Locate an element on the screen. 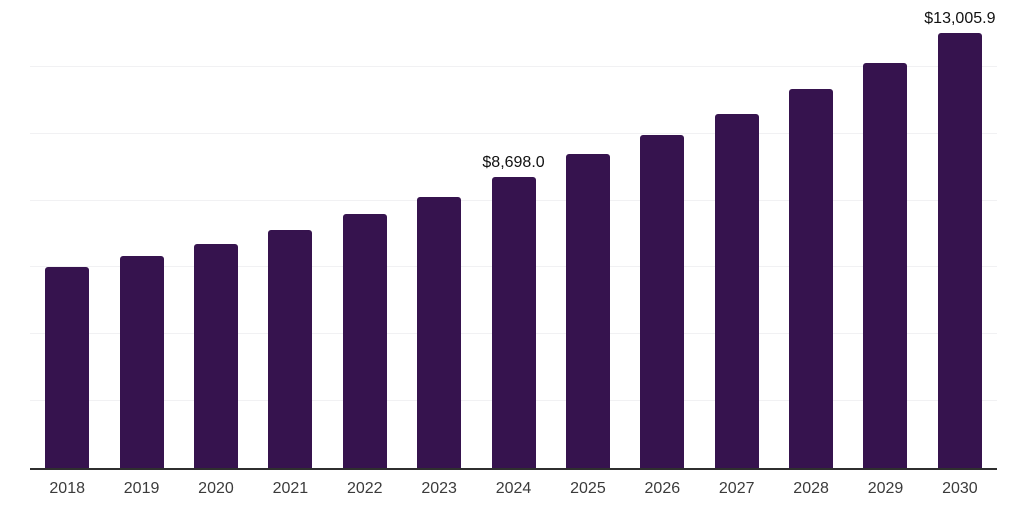 The image size is (1024, 512). bar-slot-2029 is located at coordinates (885, 234).